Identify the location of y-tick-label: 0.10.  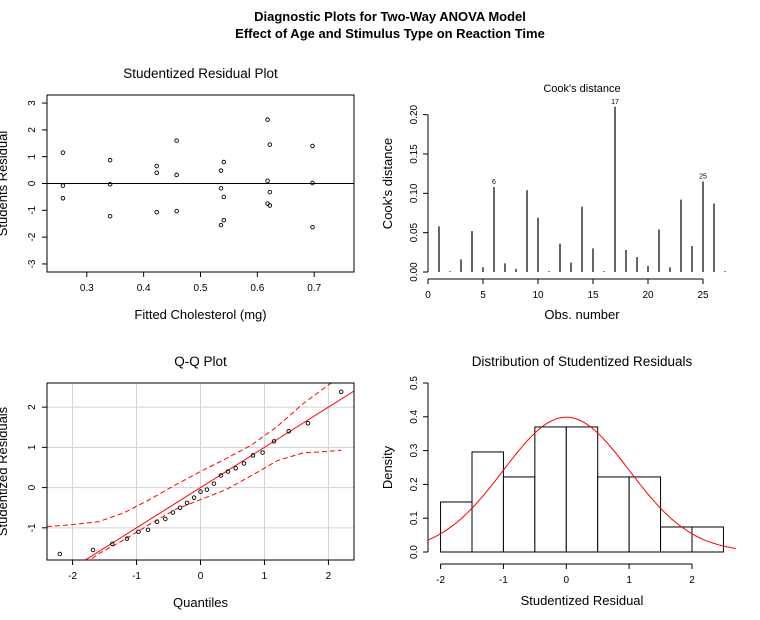
(414, 193).